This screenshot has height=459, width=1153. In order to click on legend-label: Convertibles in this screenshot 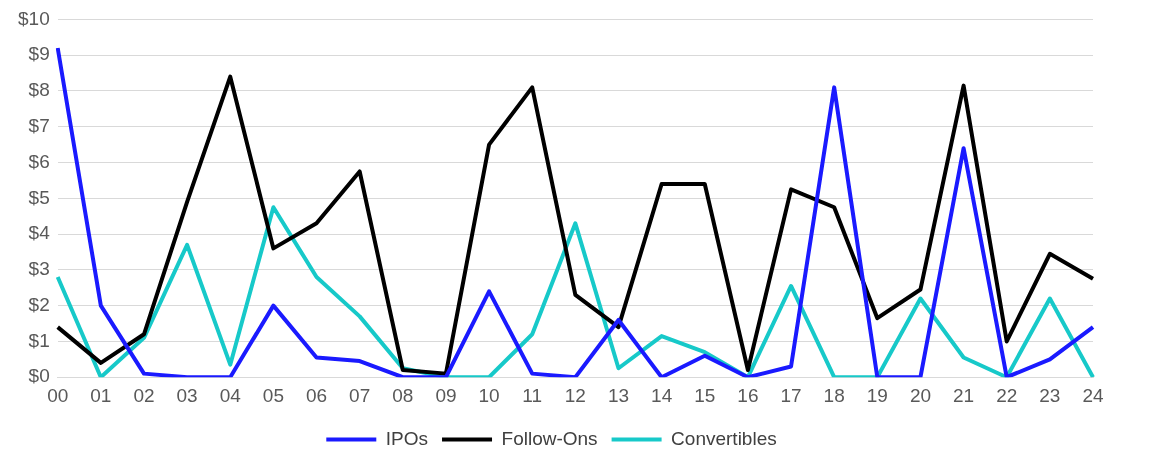, I will do `click(724, 438)`.